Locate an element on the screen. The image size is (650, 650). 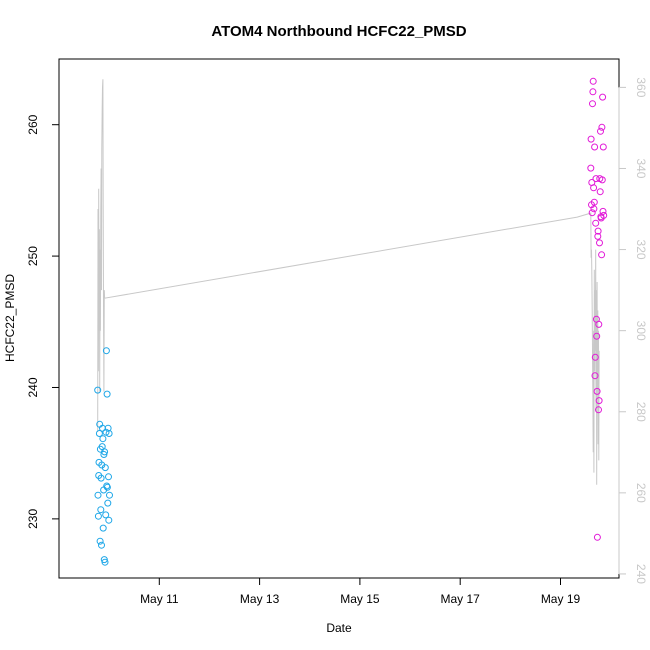
x-axis-label: Date is located at coordinates (339, 628).